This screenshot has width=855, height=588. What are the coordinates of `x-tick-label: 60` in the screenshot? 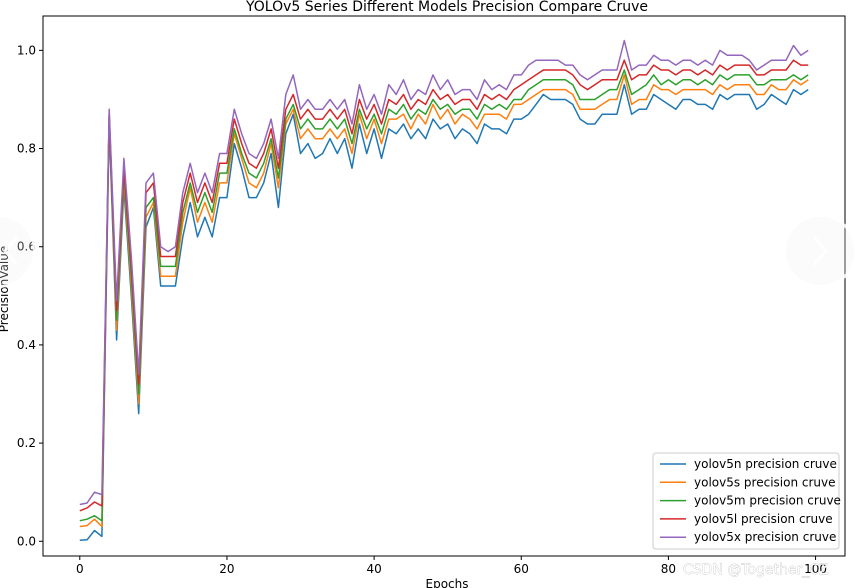 It's located at (521, 569).